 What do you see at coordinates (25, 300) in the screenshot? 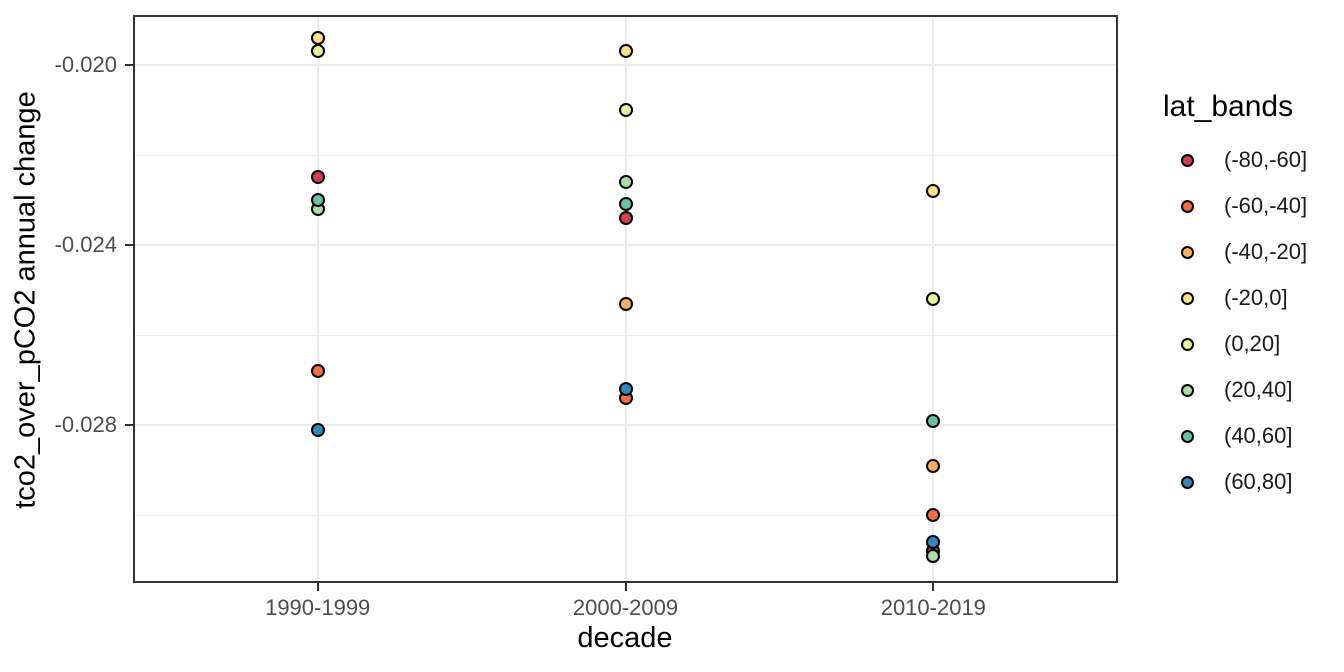
I see `y-axis-title: tco2_over_pCO2 annual change` at bounding box center [25, 300].